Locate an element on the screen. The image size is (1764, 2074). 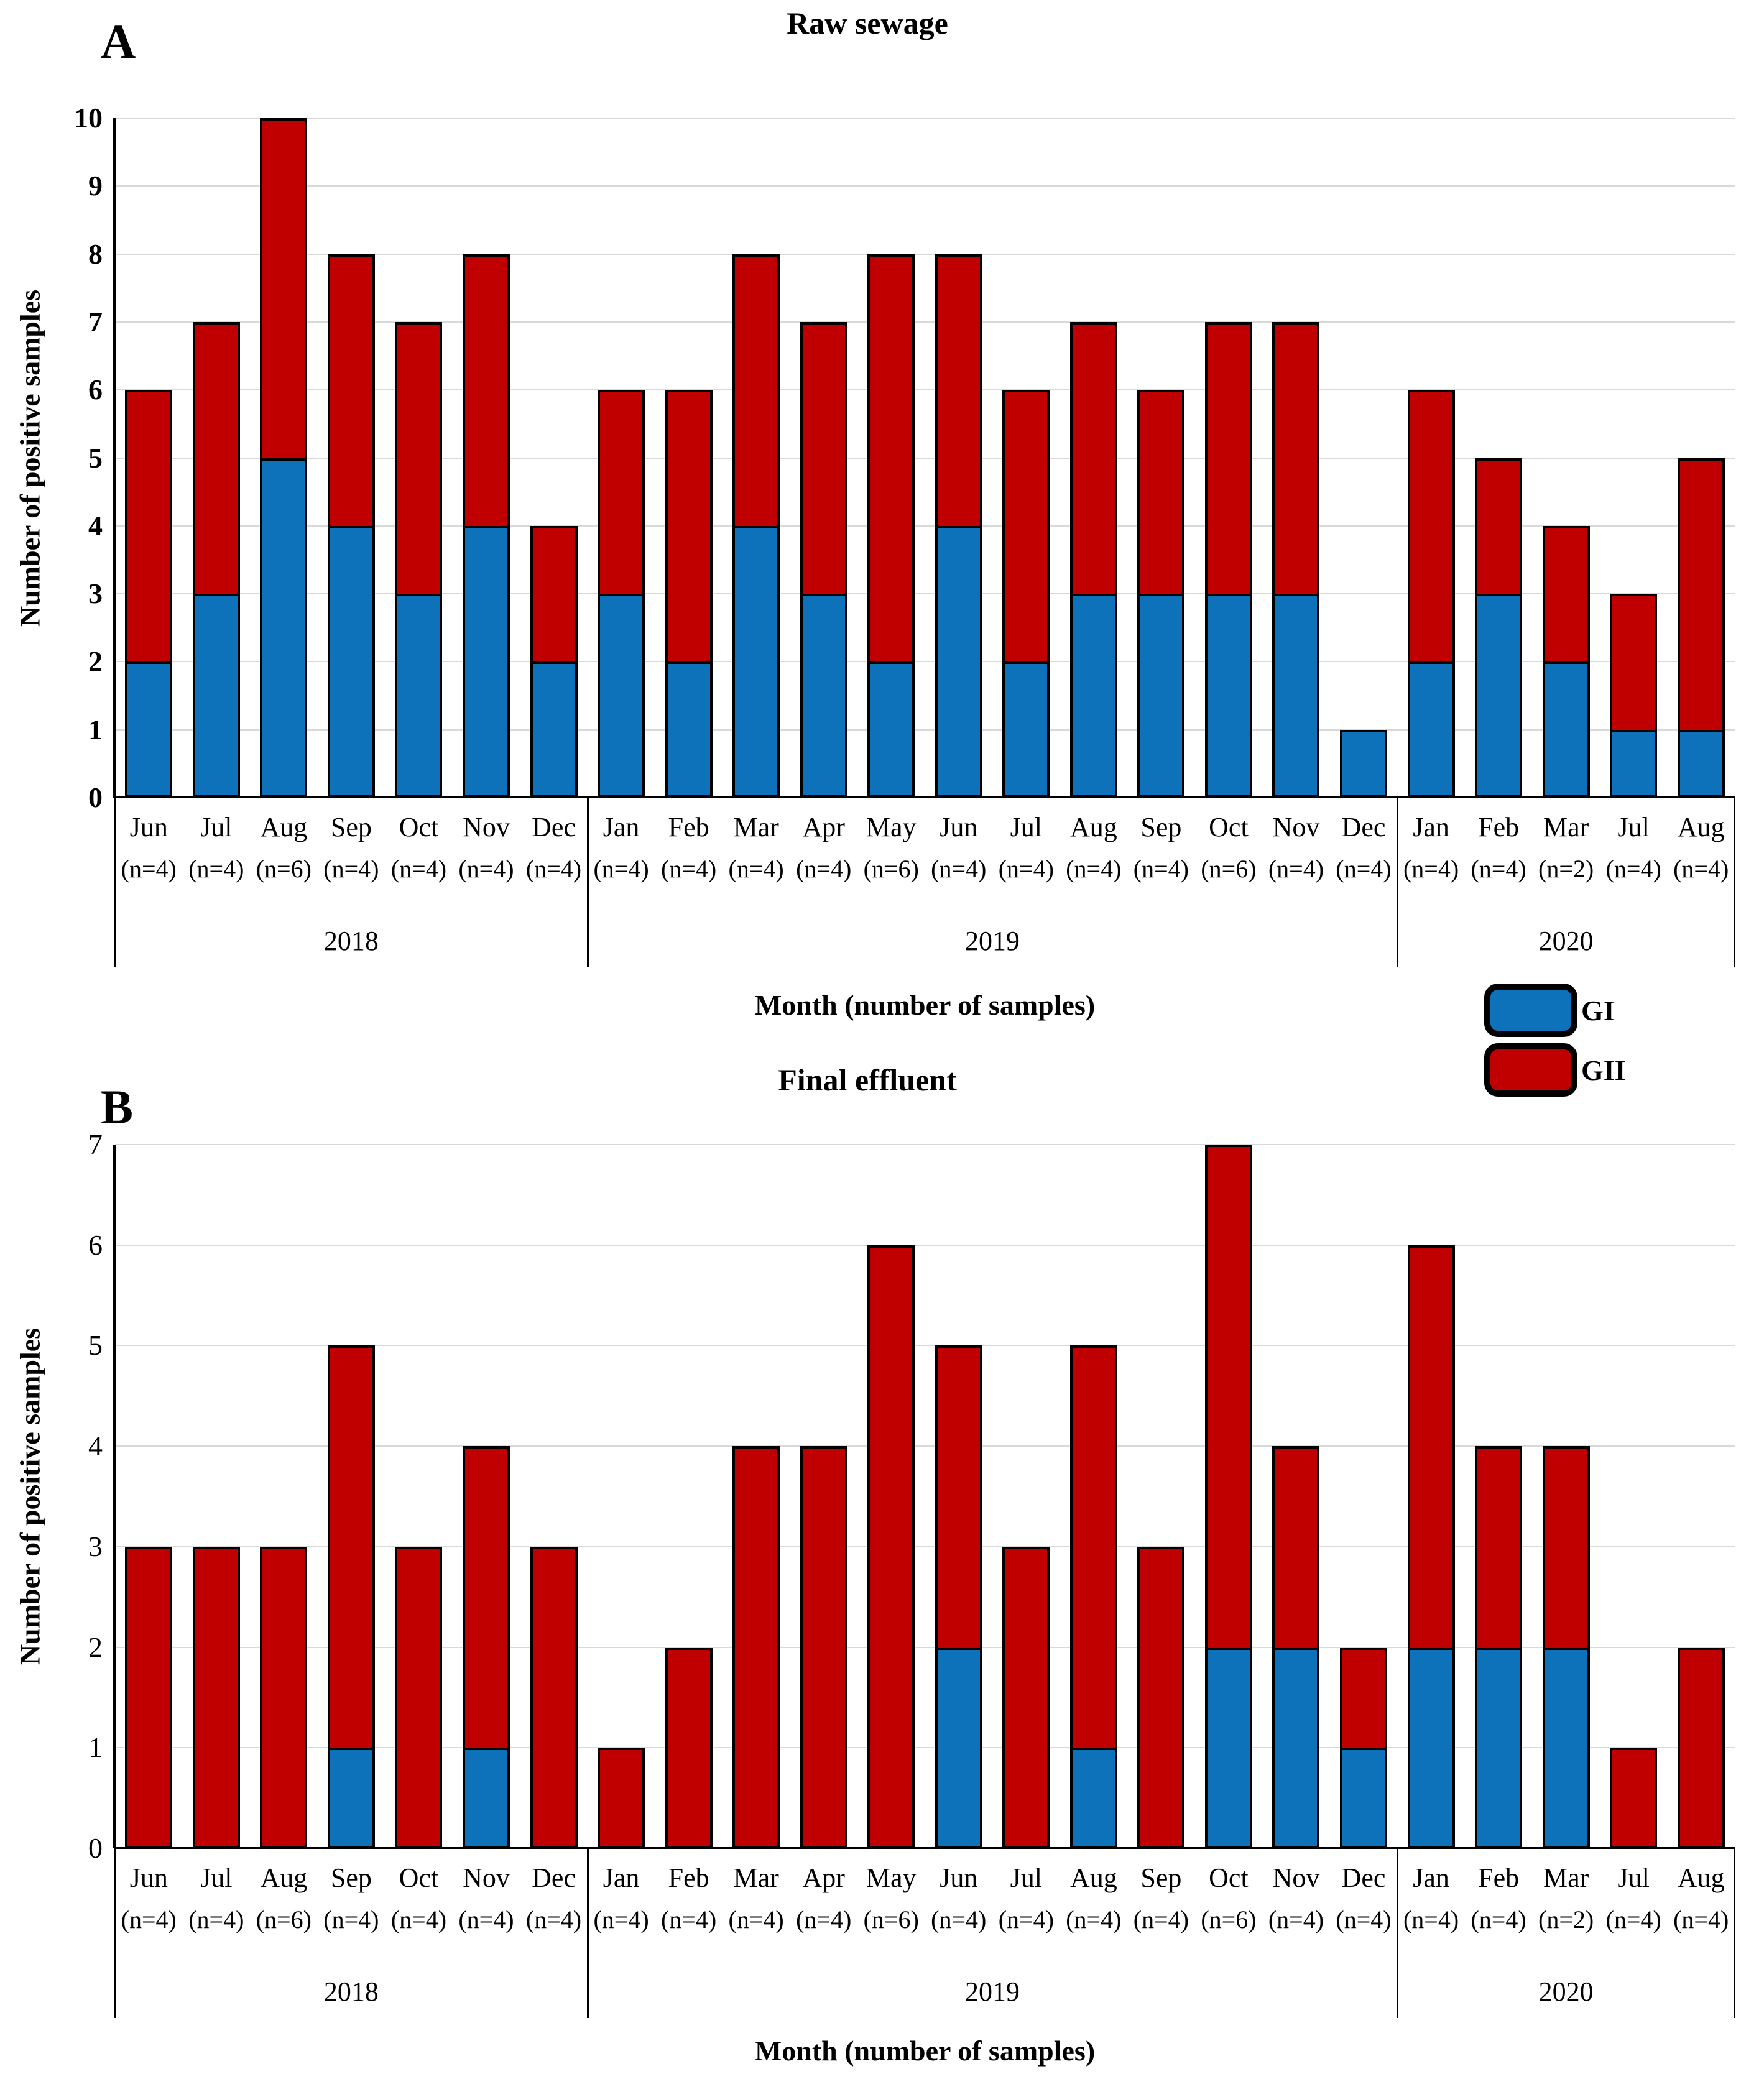
panel-label-b: B is located at coordinates (118, 1107).